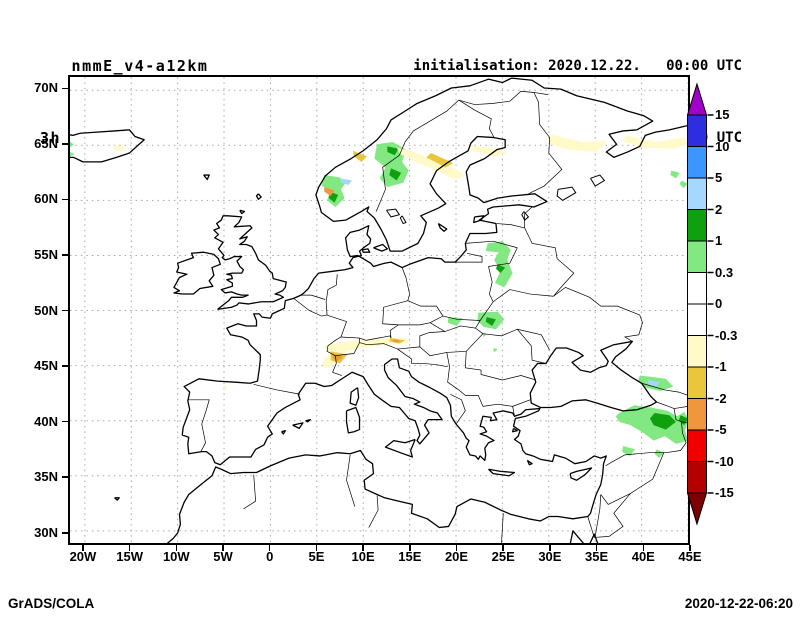 The image size is (800, 618). I want to click on snow-region-nw-russia-melt-east, so click(655, 142).